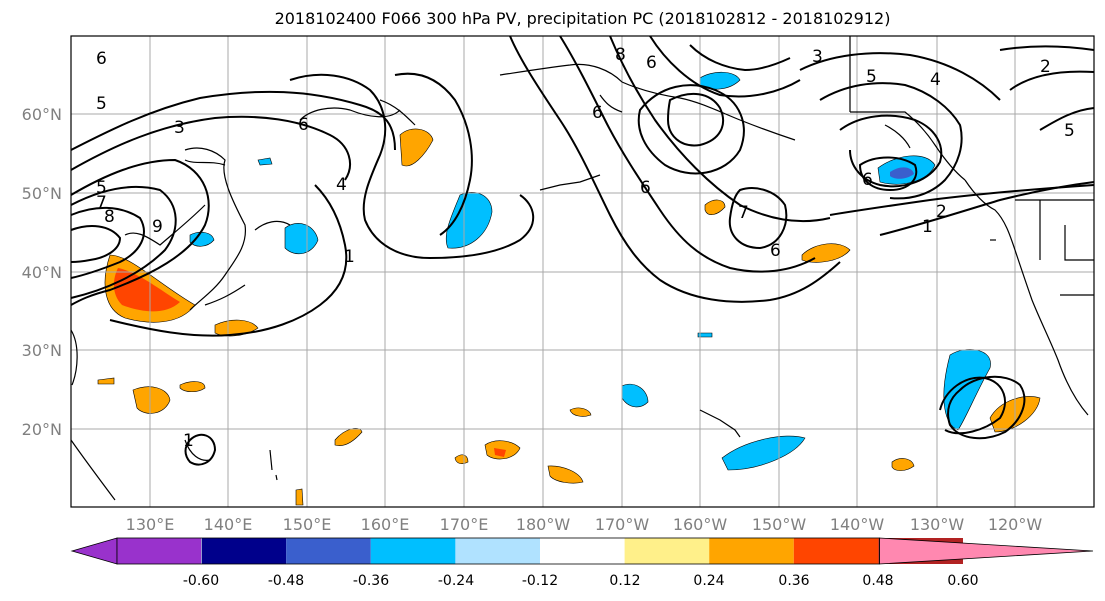 This screenshot has width=1105, height=601. Describe the element at coordinates (157, 227) in the screenshot. I see `contour-label: 9` at that location.